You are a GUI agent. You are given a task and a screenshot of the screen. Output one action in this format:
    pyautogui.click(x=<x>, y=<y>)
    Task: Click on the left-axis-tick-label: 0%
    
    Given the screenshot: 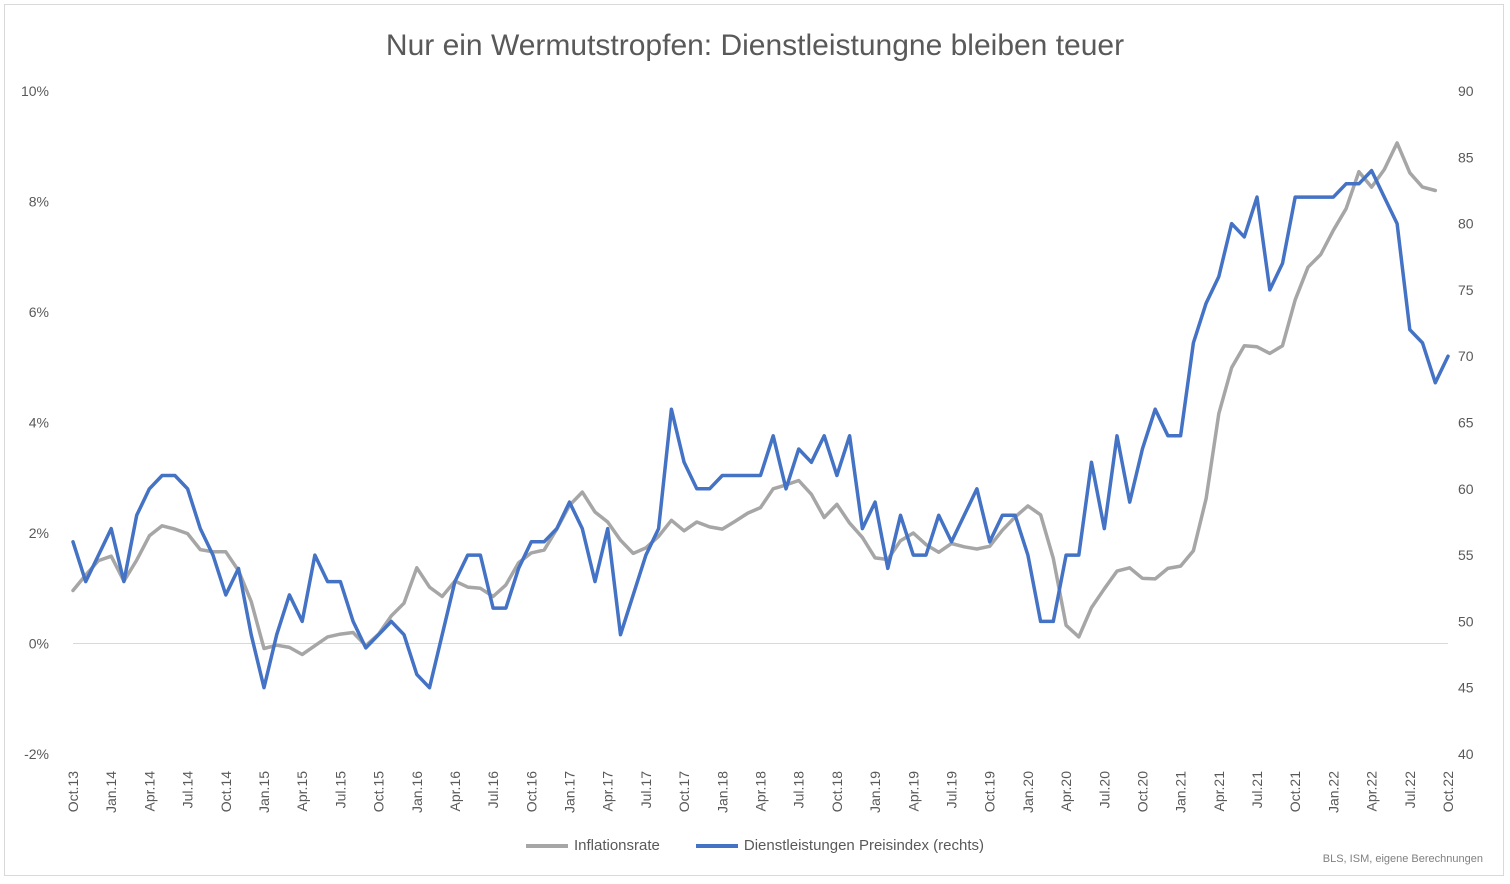 What is the action you would take?
    pyautogui.click(x=39, y=644)
    